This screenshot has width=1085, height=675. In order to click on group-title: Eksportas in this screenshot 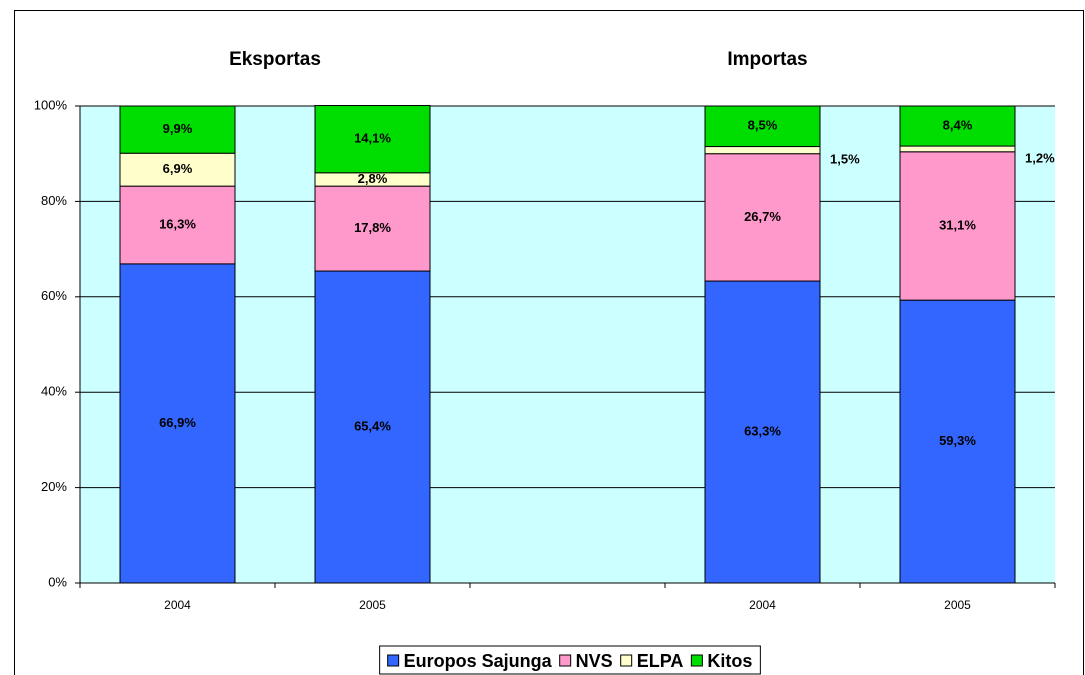, I will do `click(275, 59)`.